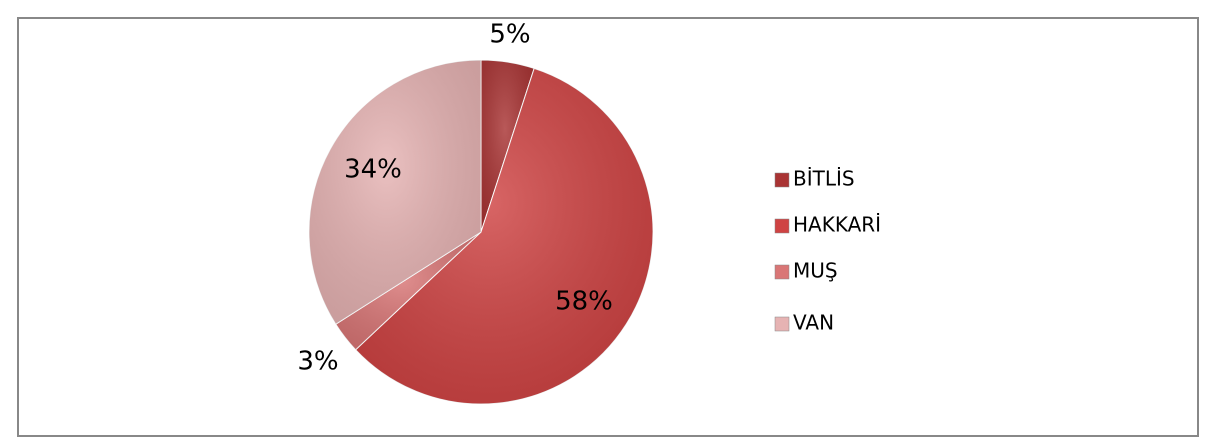  Describe the element at coordinates (837, 225) in the screenshot. I see `legend-label: HAKKARİ` at that location.